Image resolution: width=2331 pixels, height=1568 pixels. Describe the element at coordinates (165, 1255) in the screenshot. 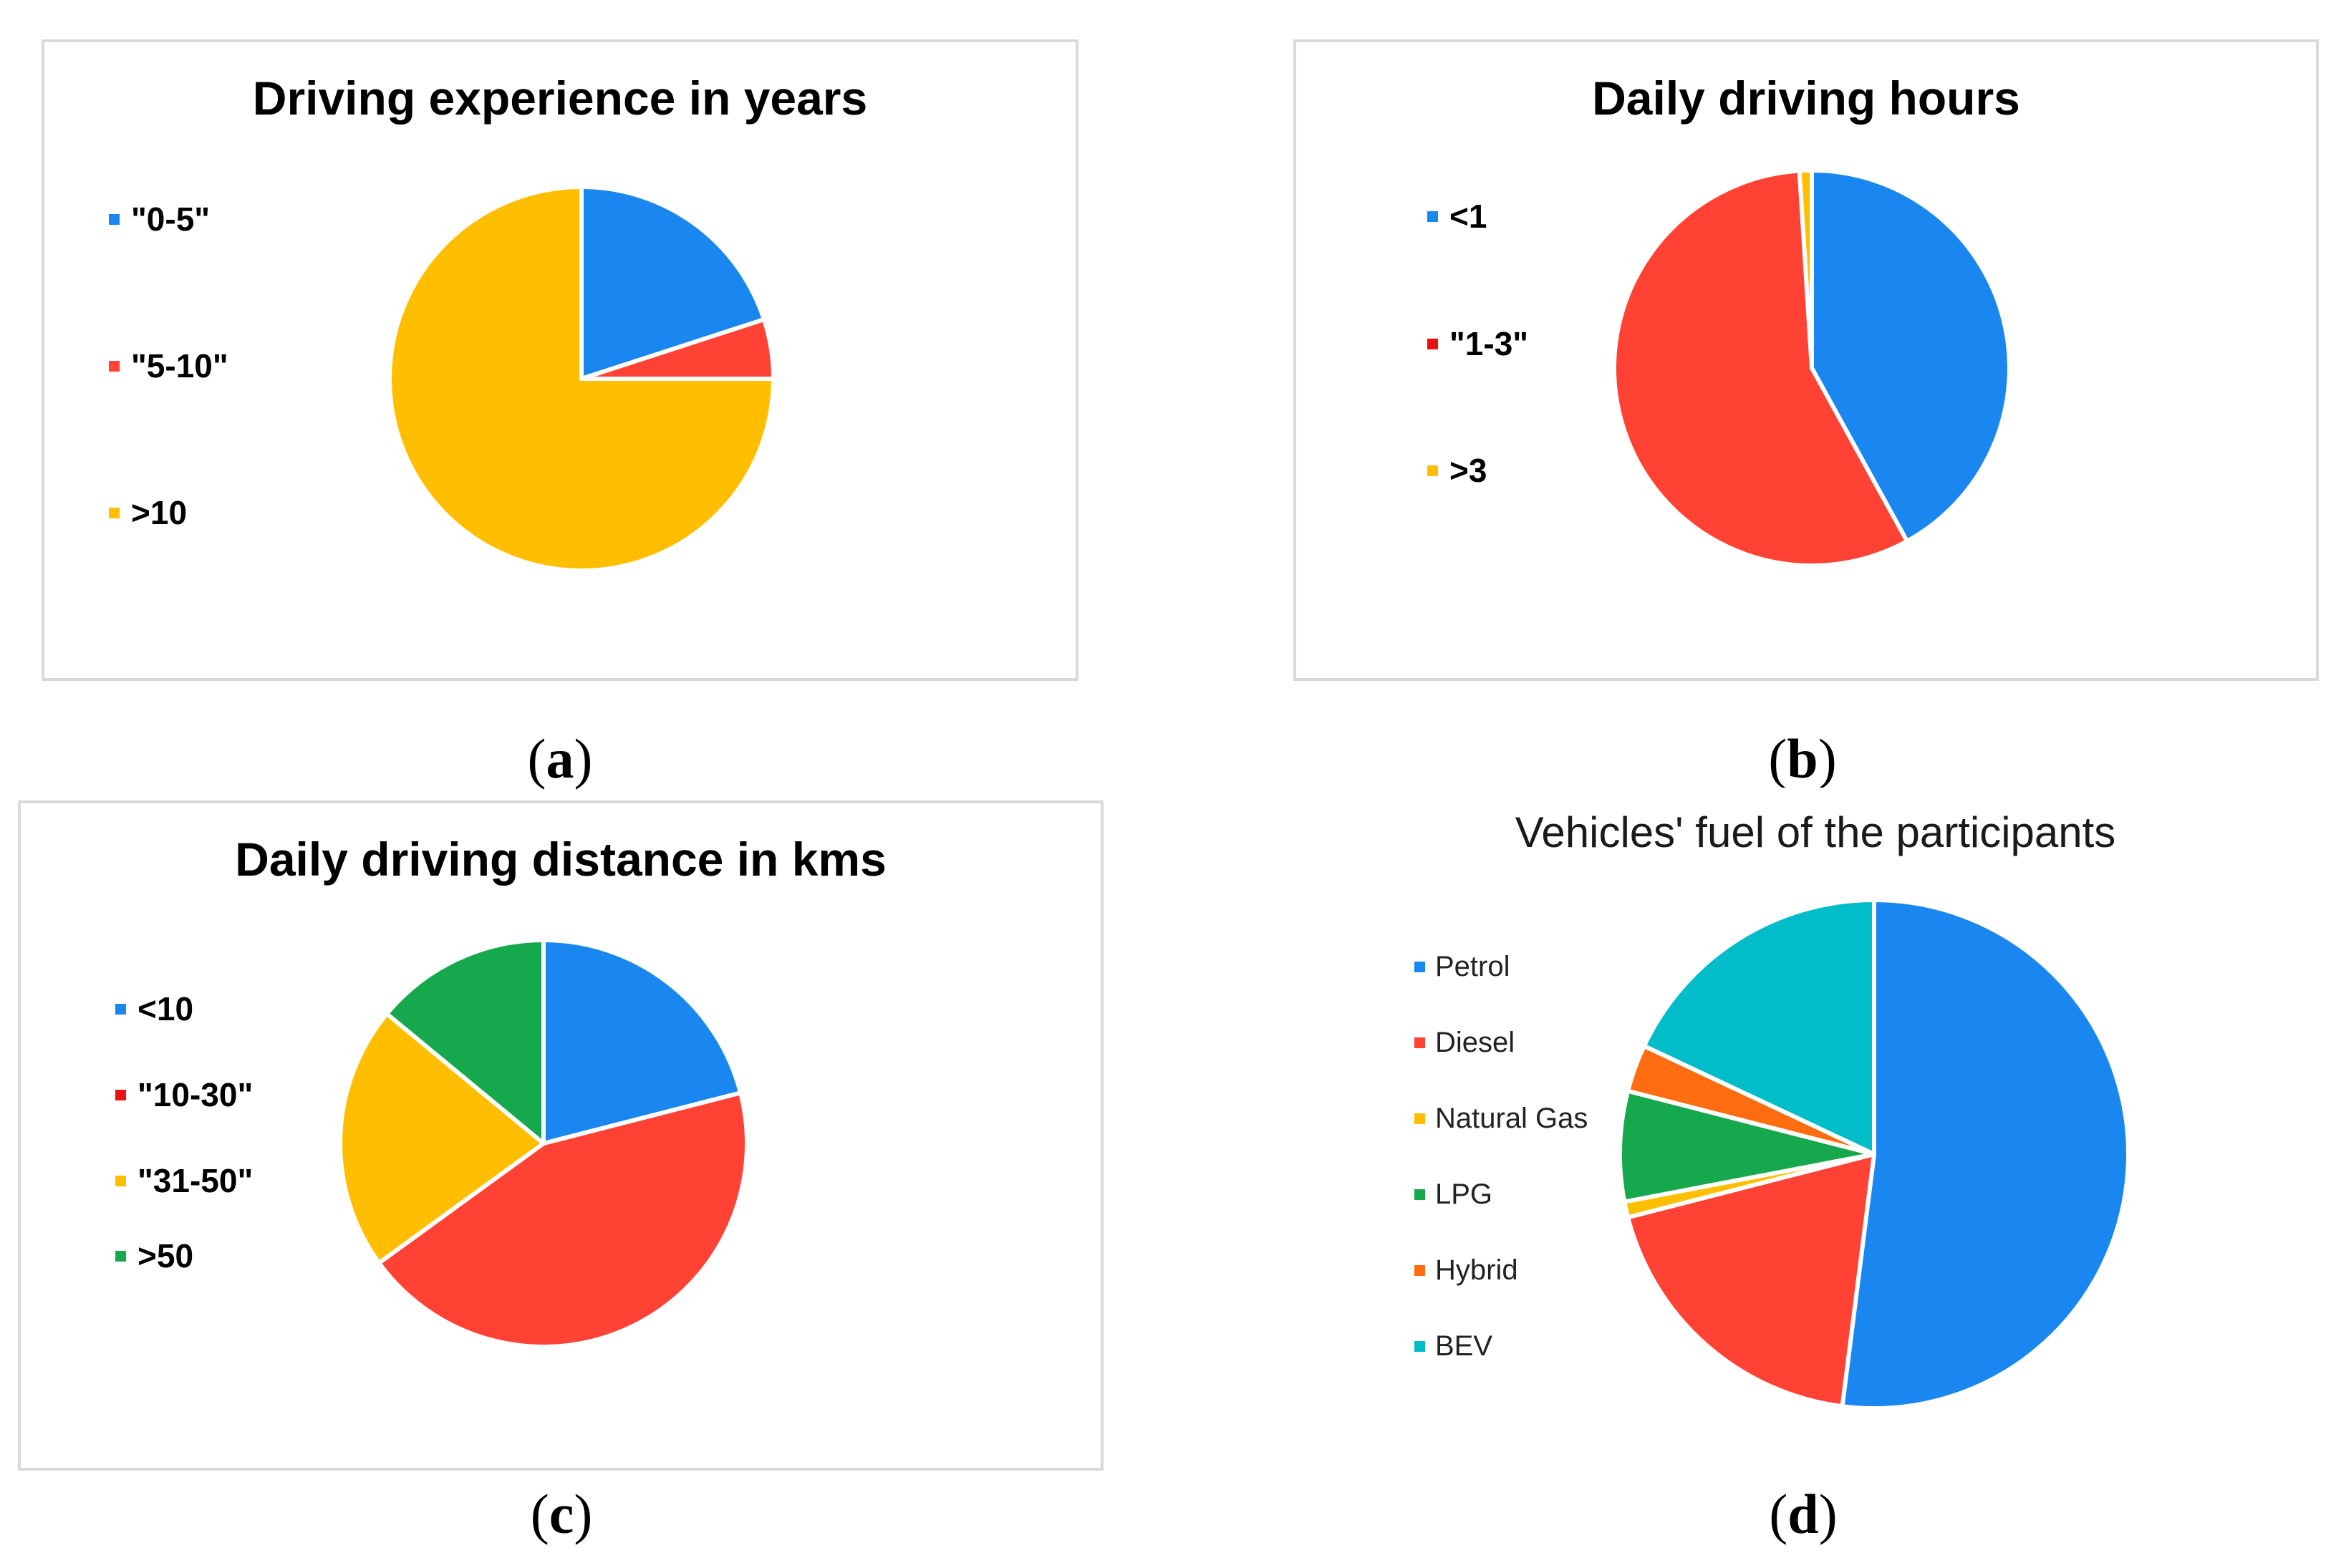

I see `legend-label: >50` at that location.